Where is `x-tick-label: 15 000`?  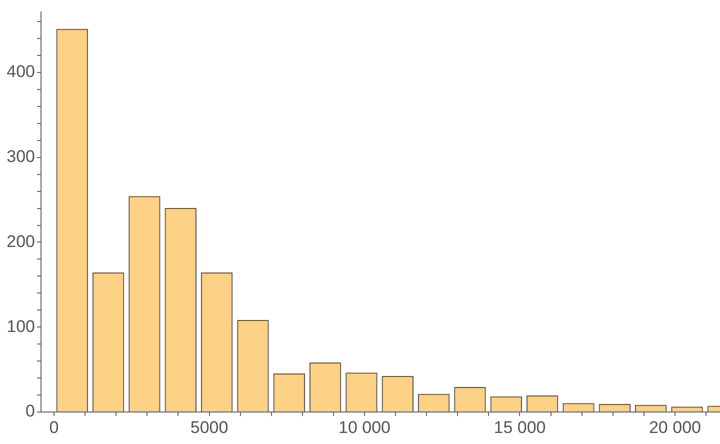 x-tick-label: 15 000 is located at coordinates (520, 427).